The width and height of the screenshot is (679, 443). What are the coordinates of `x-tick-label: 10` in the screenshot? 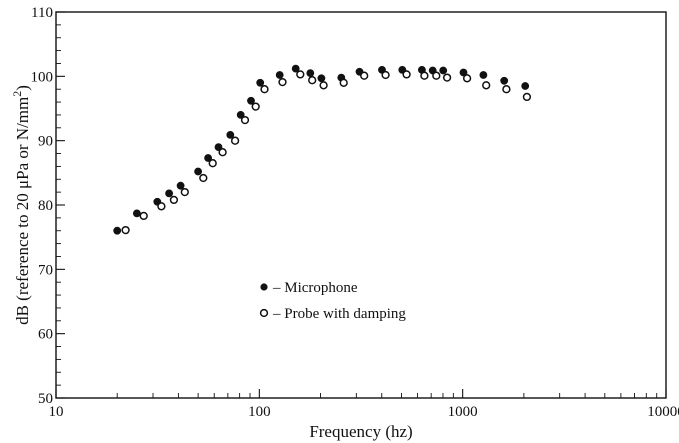 It's located at (56, 412).